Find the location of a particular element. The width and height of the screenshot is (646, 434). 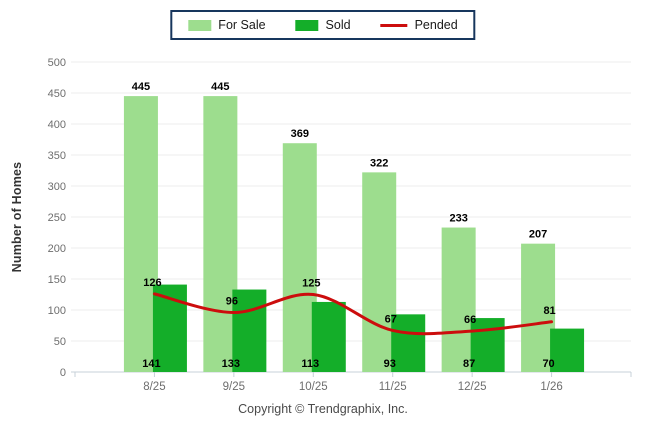

sold-value-label: 70 is located at coordinates (548, 364).